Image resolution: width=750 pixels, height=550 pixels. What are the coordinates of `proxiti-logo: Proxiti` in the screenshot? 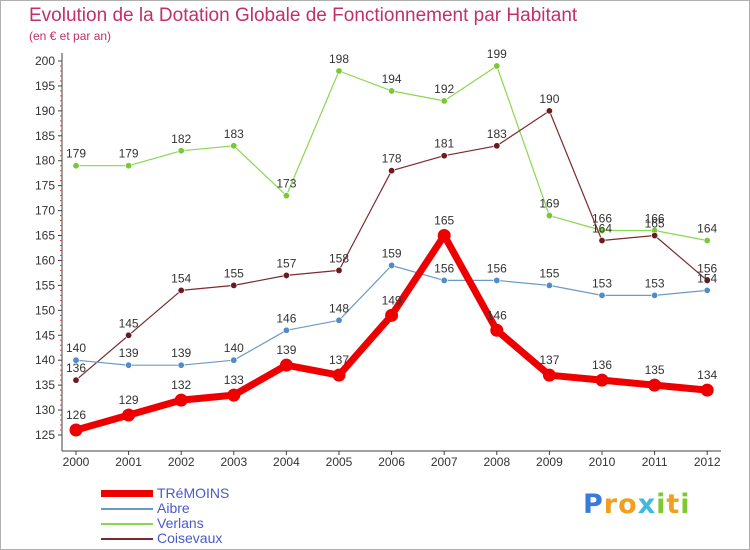 It's located at (637, 504).